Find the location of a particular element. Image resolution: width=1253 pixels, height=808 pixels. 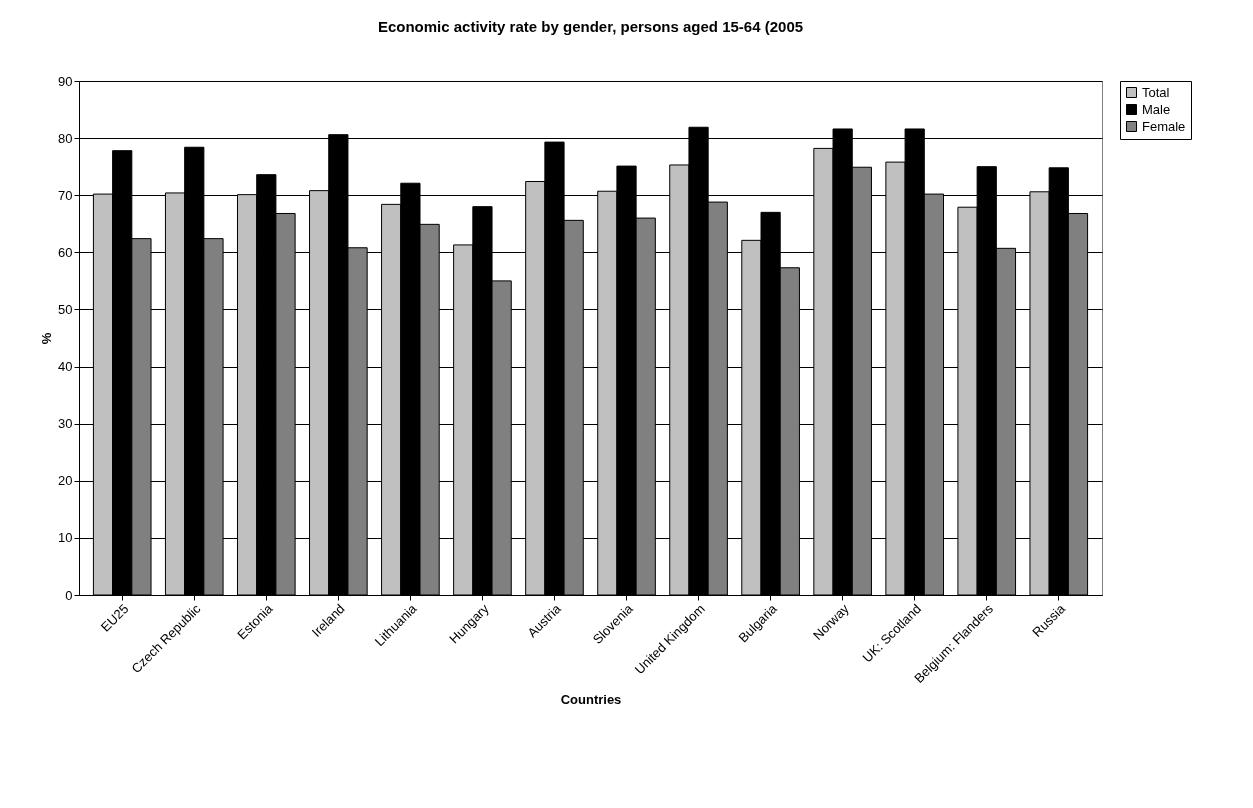

legend-label: Female is located at coordinates (1164, 126).